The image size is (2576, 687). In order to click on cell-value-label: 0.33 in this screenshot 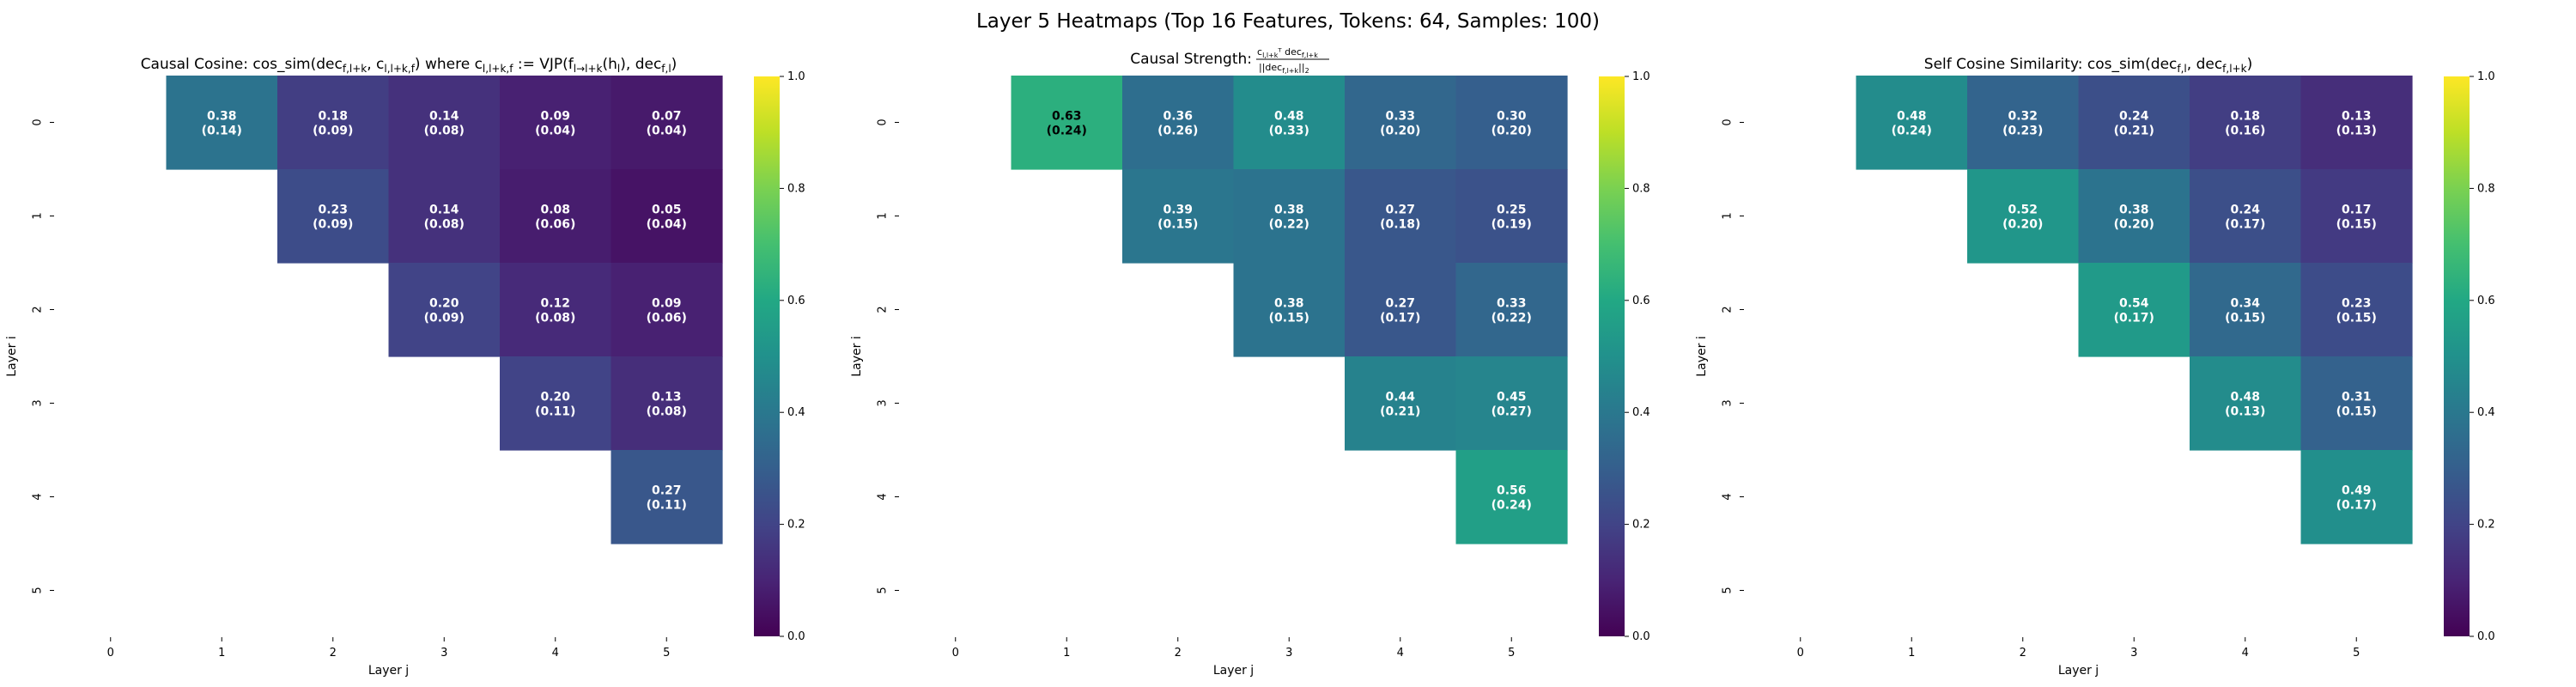, I will do `click(1400, 117)`.